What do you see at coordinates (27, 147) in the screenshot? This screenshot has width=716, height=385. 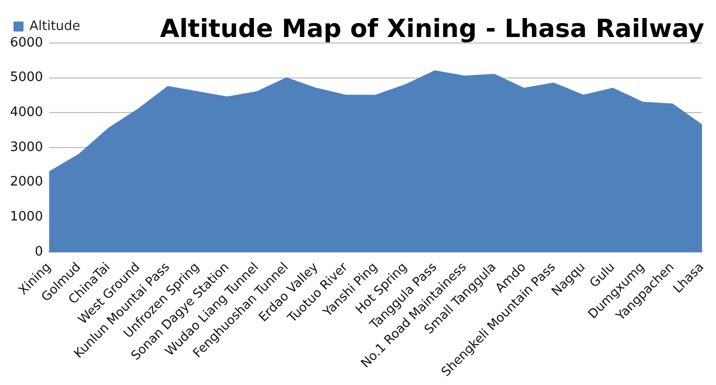 I see `y-tick-label: 3000` at bounding box center [27, 147].